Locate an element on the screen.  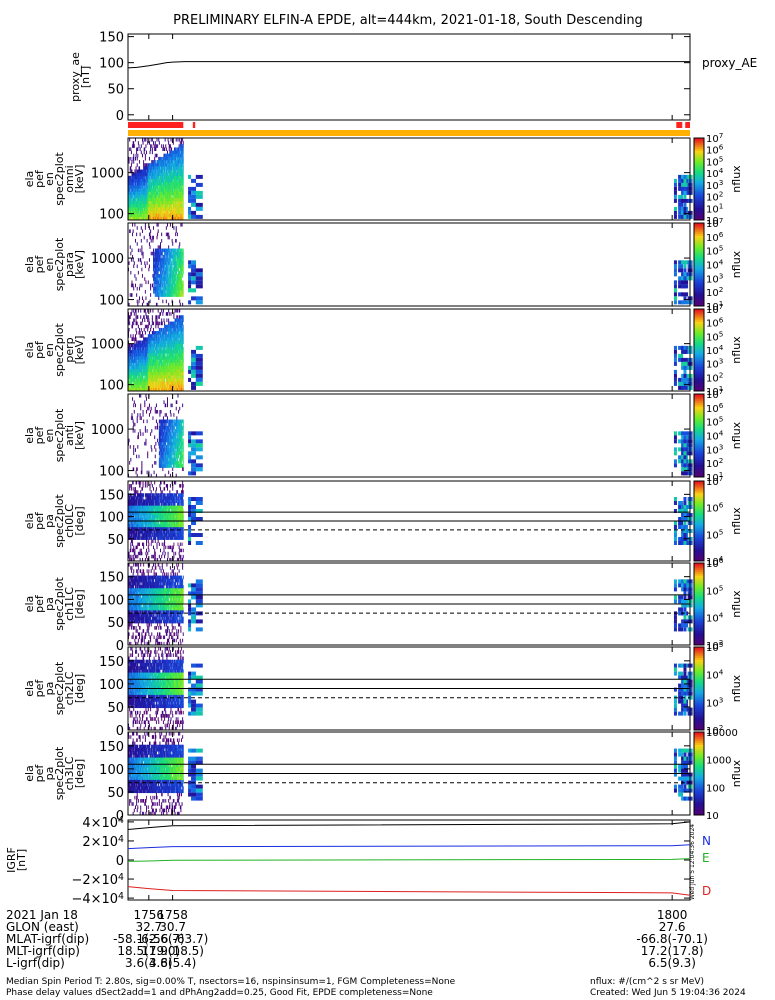
colorbar-tick-label: 103 is located at coordinates (714, 185).